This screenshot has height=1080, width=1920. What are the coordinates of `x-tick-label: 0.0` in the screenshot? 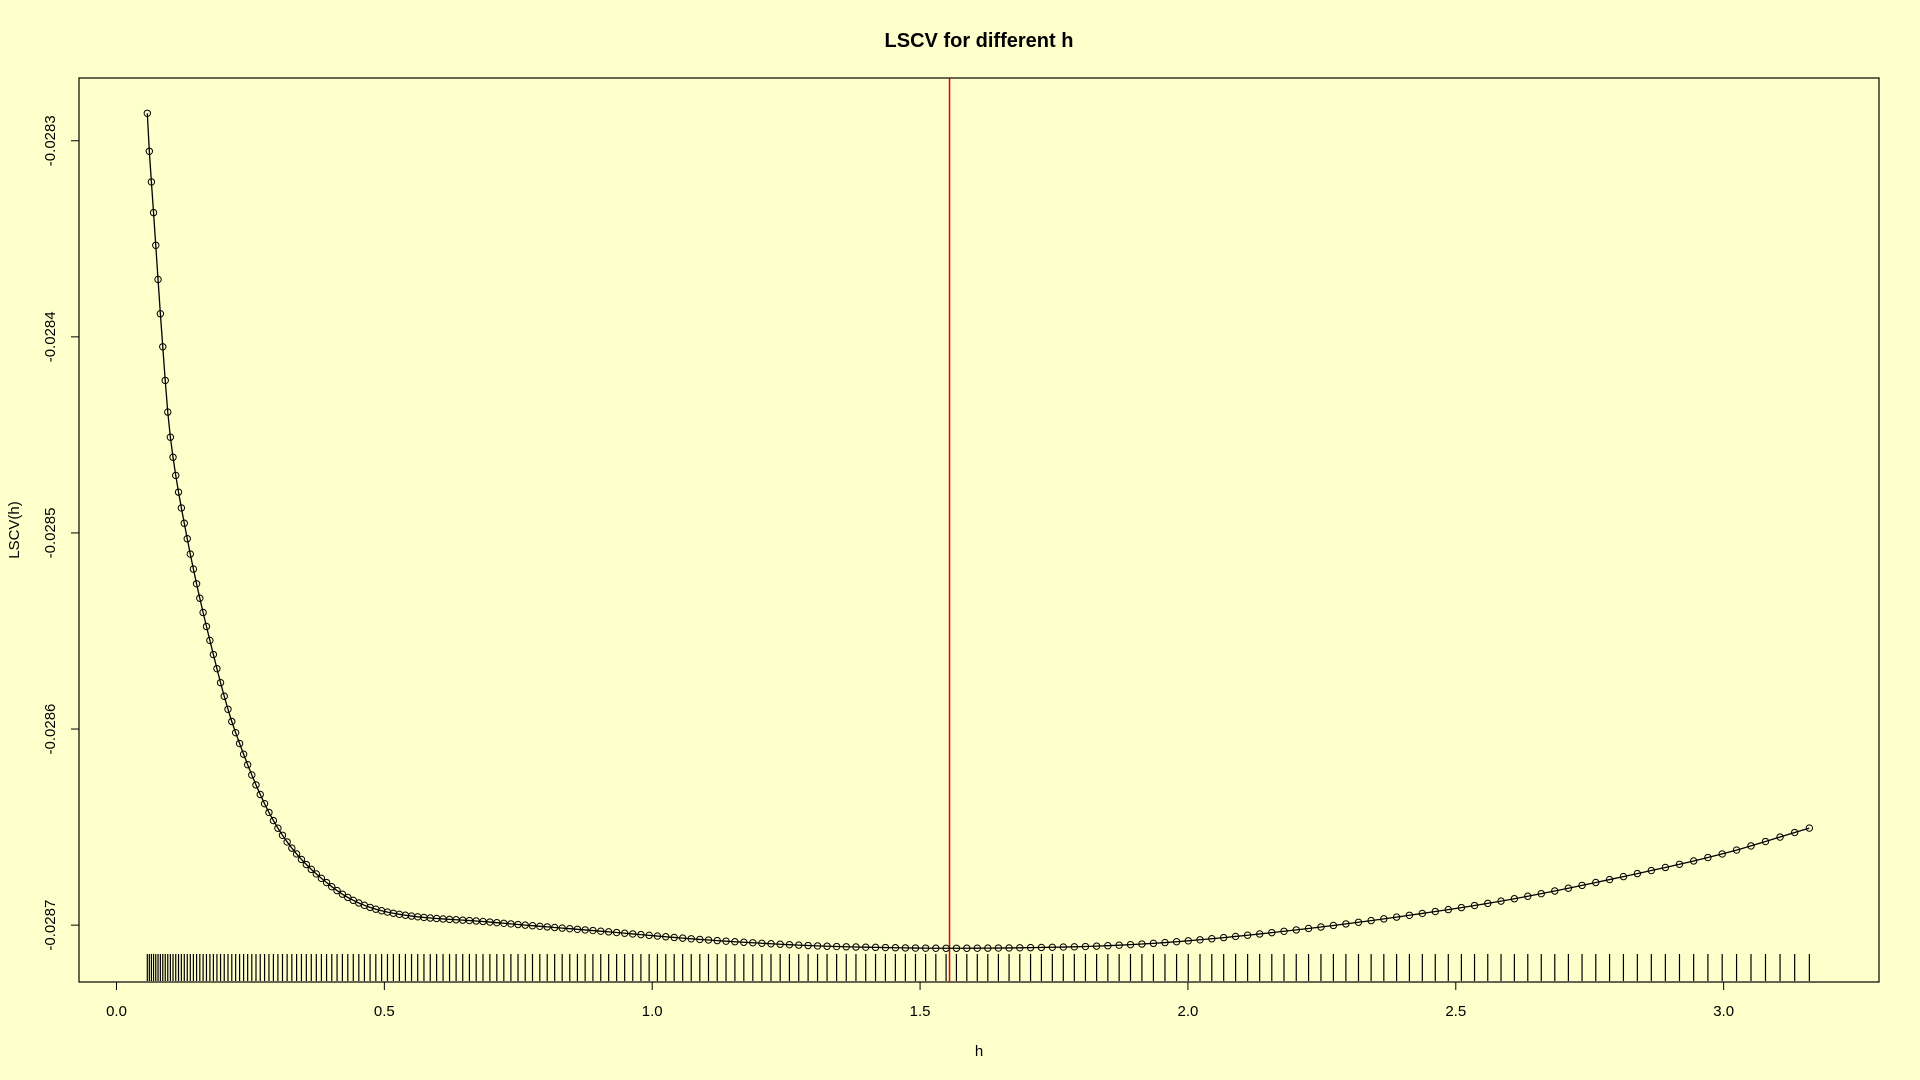 It's located at (116, 1011).